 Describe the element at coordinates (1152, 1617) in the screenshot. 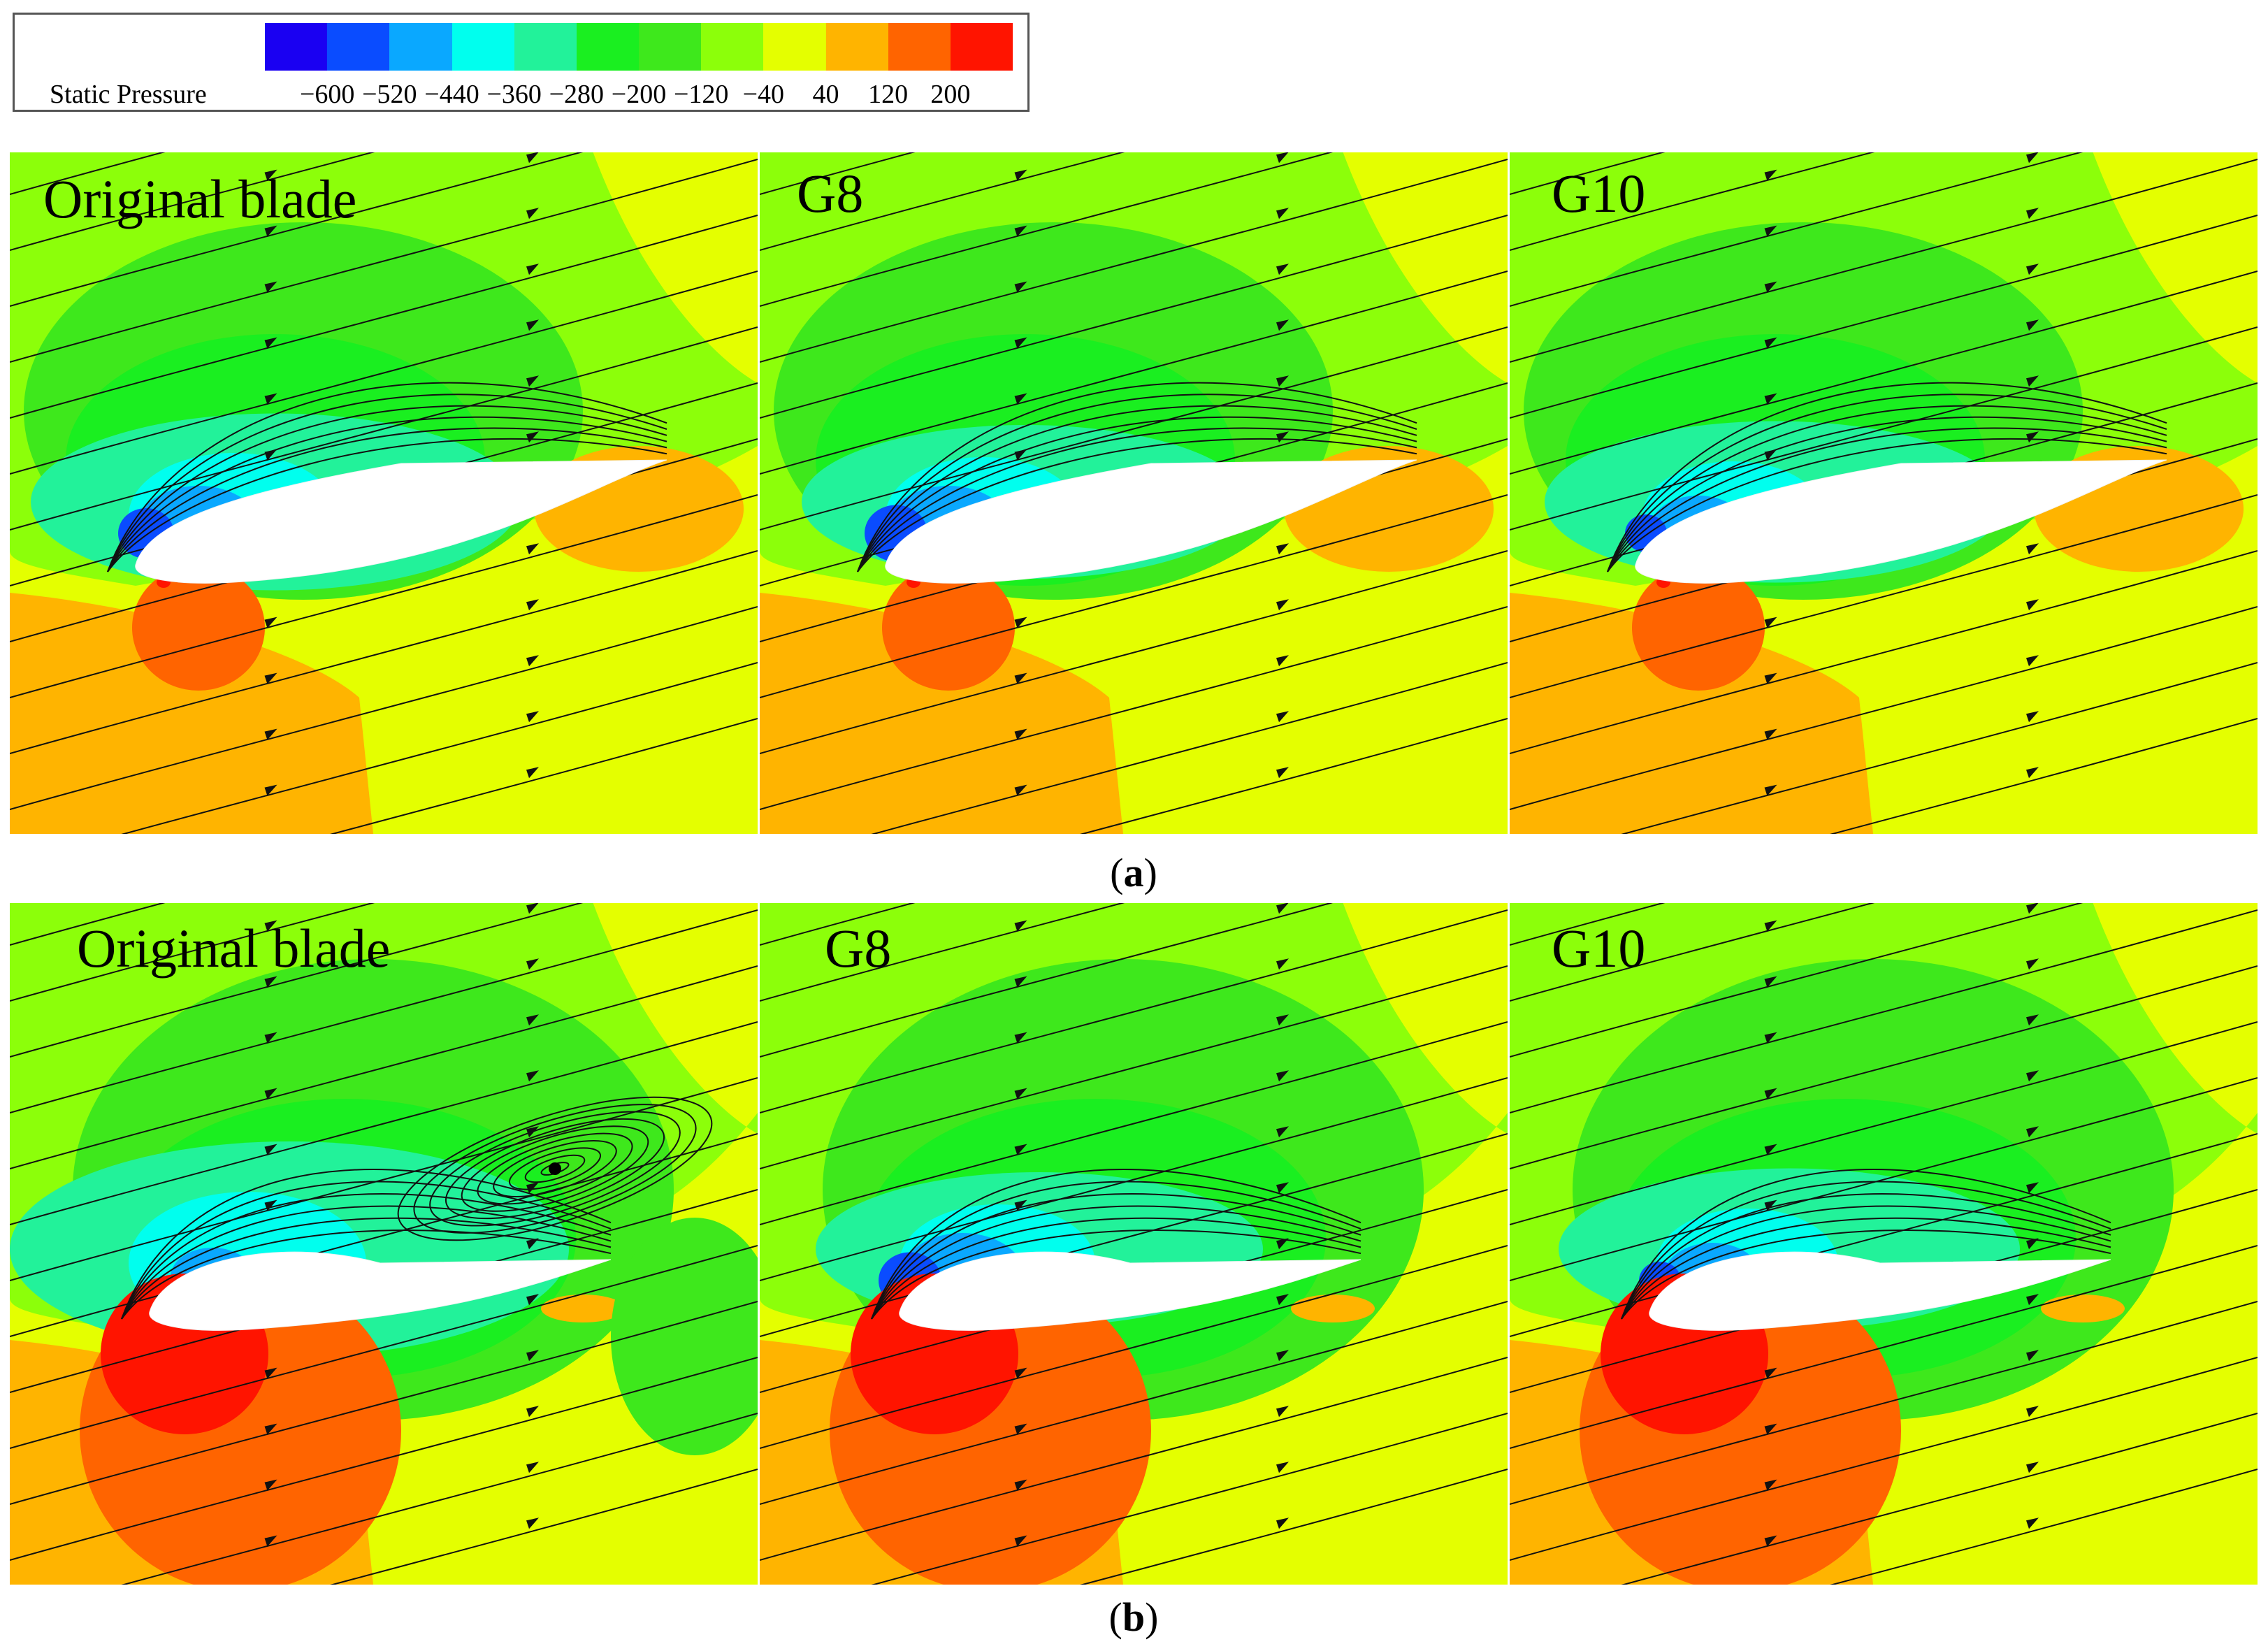

I see `caption-close: )` at that location.